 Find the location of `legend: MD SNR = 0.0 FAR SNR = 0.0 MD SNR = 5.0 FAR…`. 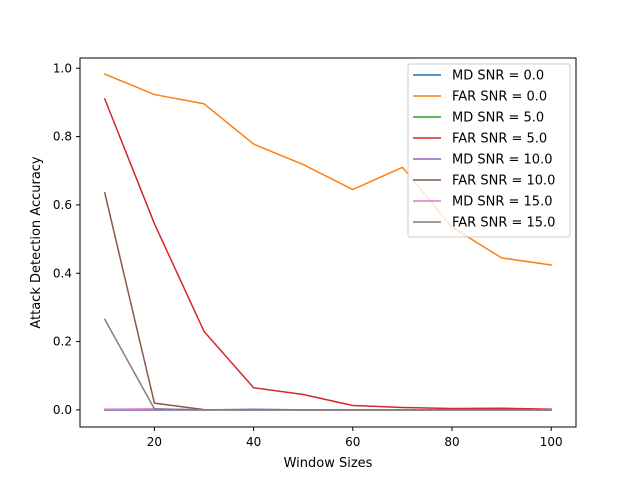

legend: MD SNR = 0.0 FAR SNR = 0.0 MD SNR = 5.0 FAR… is located at coordinates (489, 150).